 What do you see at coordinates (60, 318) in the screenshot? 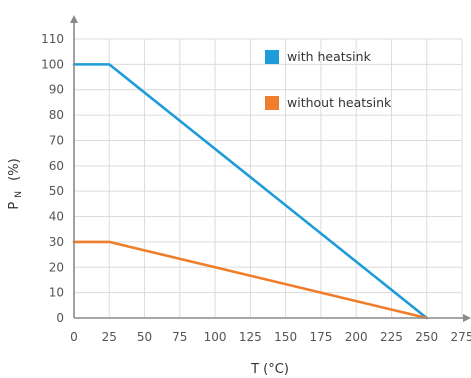
I see `y-tick-label: 0` at bounding box center [60, 318].